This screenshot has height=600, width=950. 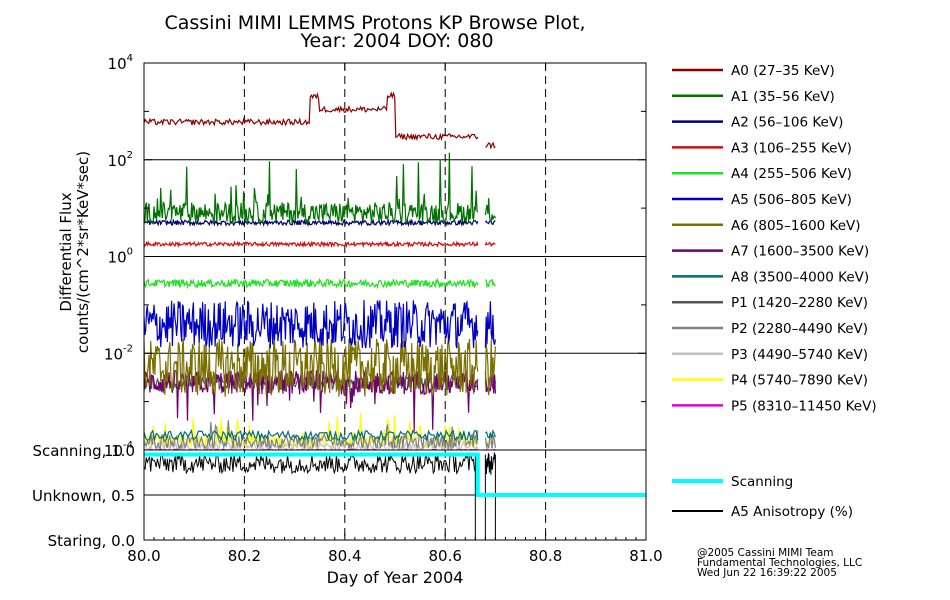 I want to click on series-line-8-seg1, so click(x=490, y=434).